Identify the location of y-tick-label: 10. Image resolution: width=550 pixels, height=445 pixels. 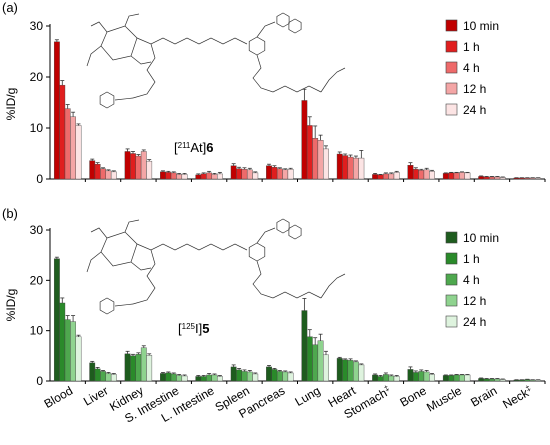
(37, 331).